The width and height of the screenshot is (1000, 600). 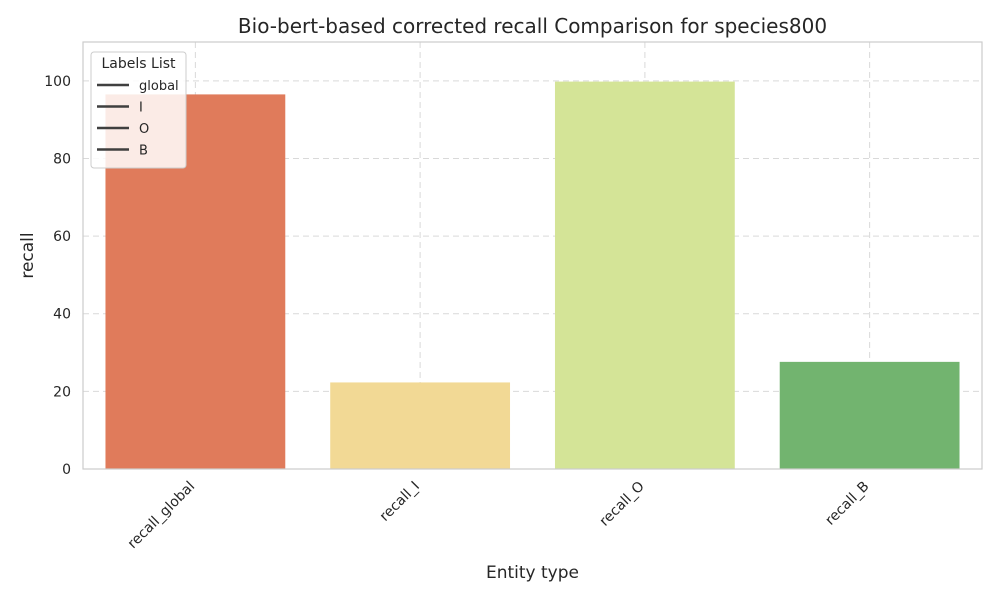 I want to click on x-tick-label: recall_B, so click(x=847, y=504).